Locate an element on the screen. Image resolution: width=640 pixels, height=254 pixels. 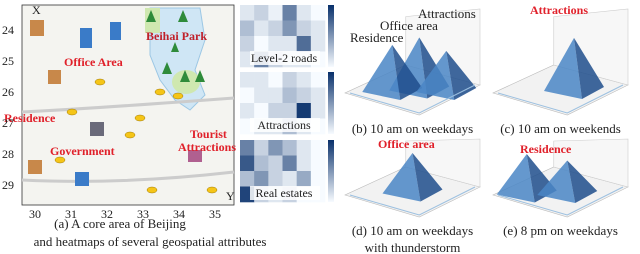
heatmap-label: Level-2 roads is located at coordinates (284, 58).